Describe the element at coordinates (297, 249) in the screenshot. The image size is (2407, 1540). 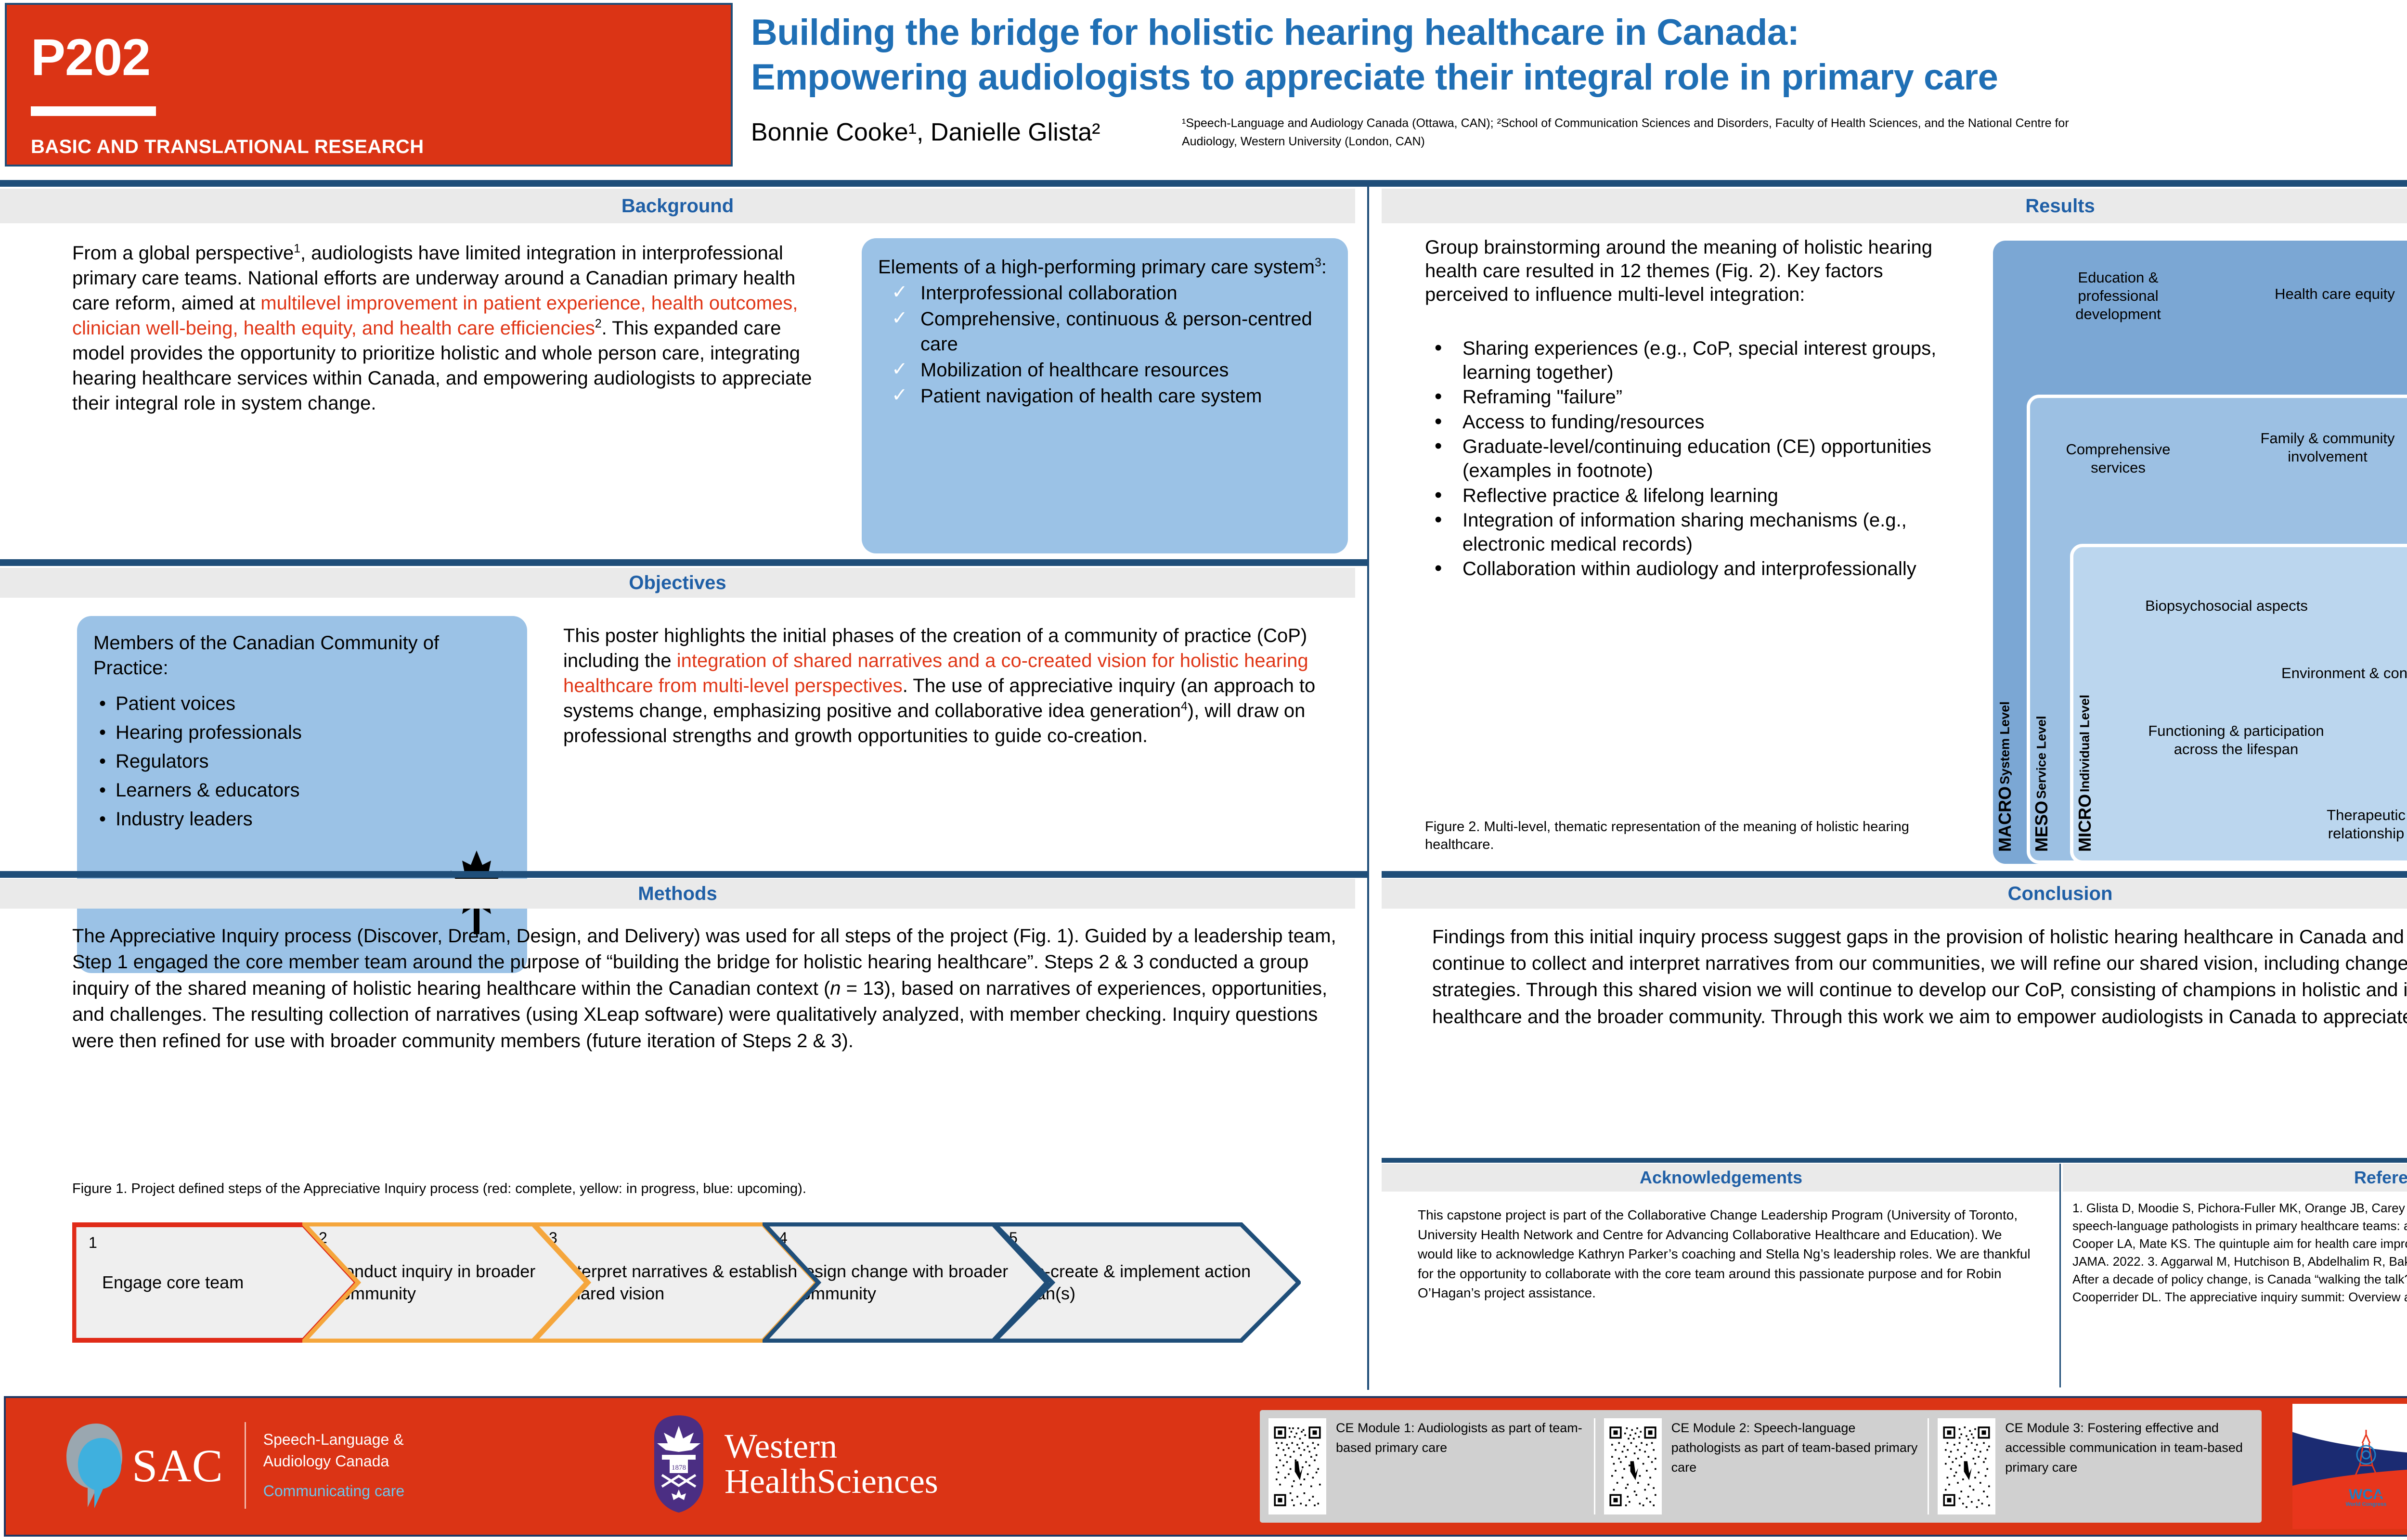
I see `background-superscript-1: 1` at that location.